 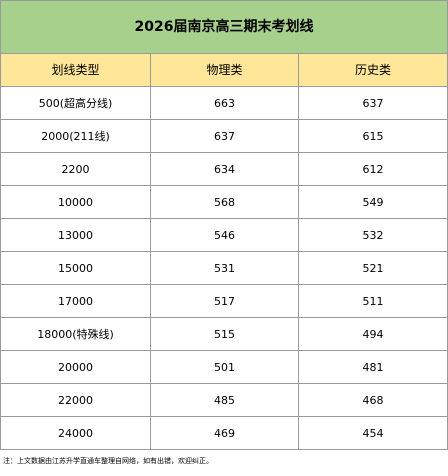 I want to click on cell-line-type: 17000, so click(x=75, y=301).